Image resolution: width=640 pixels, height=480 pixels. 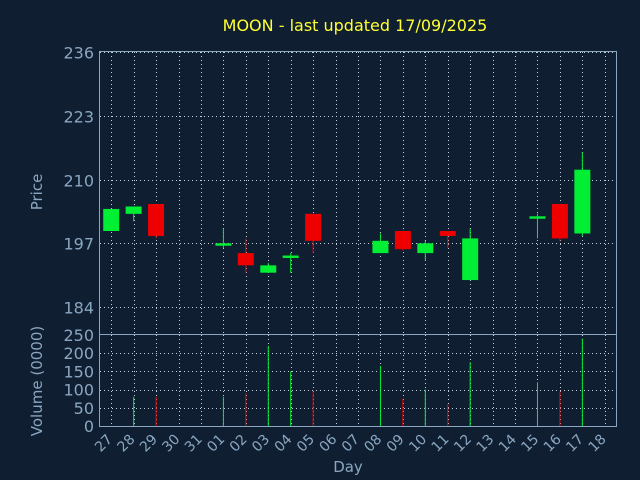 I want to click on x-tick-label: 06, so click(x=328, y=443).